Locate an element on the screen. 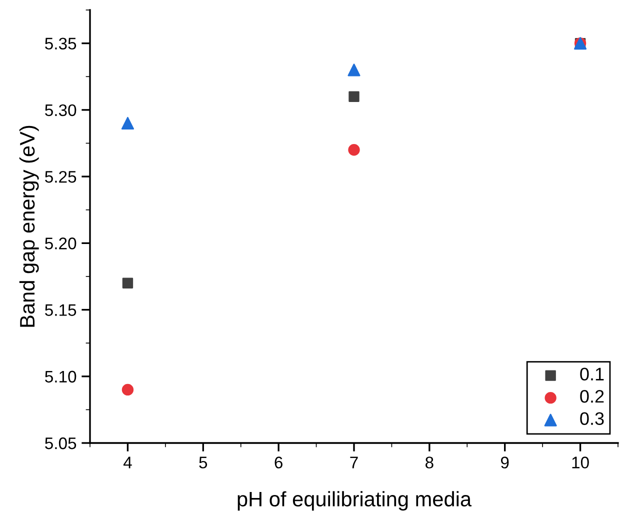 This screenshot has height=515, width=621. x-tick-label: 9 is located at coordinates (505, 462).